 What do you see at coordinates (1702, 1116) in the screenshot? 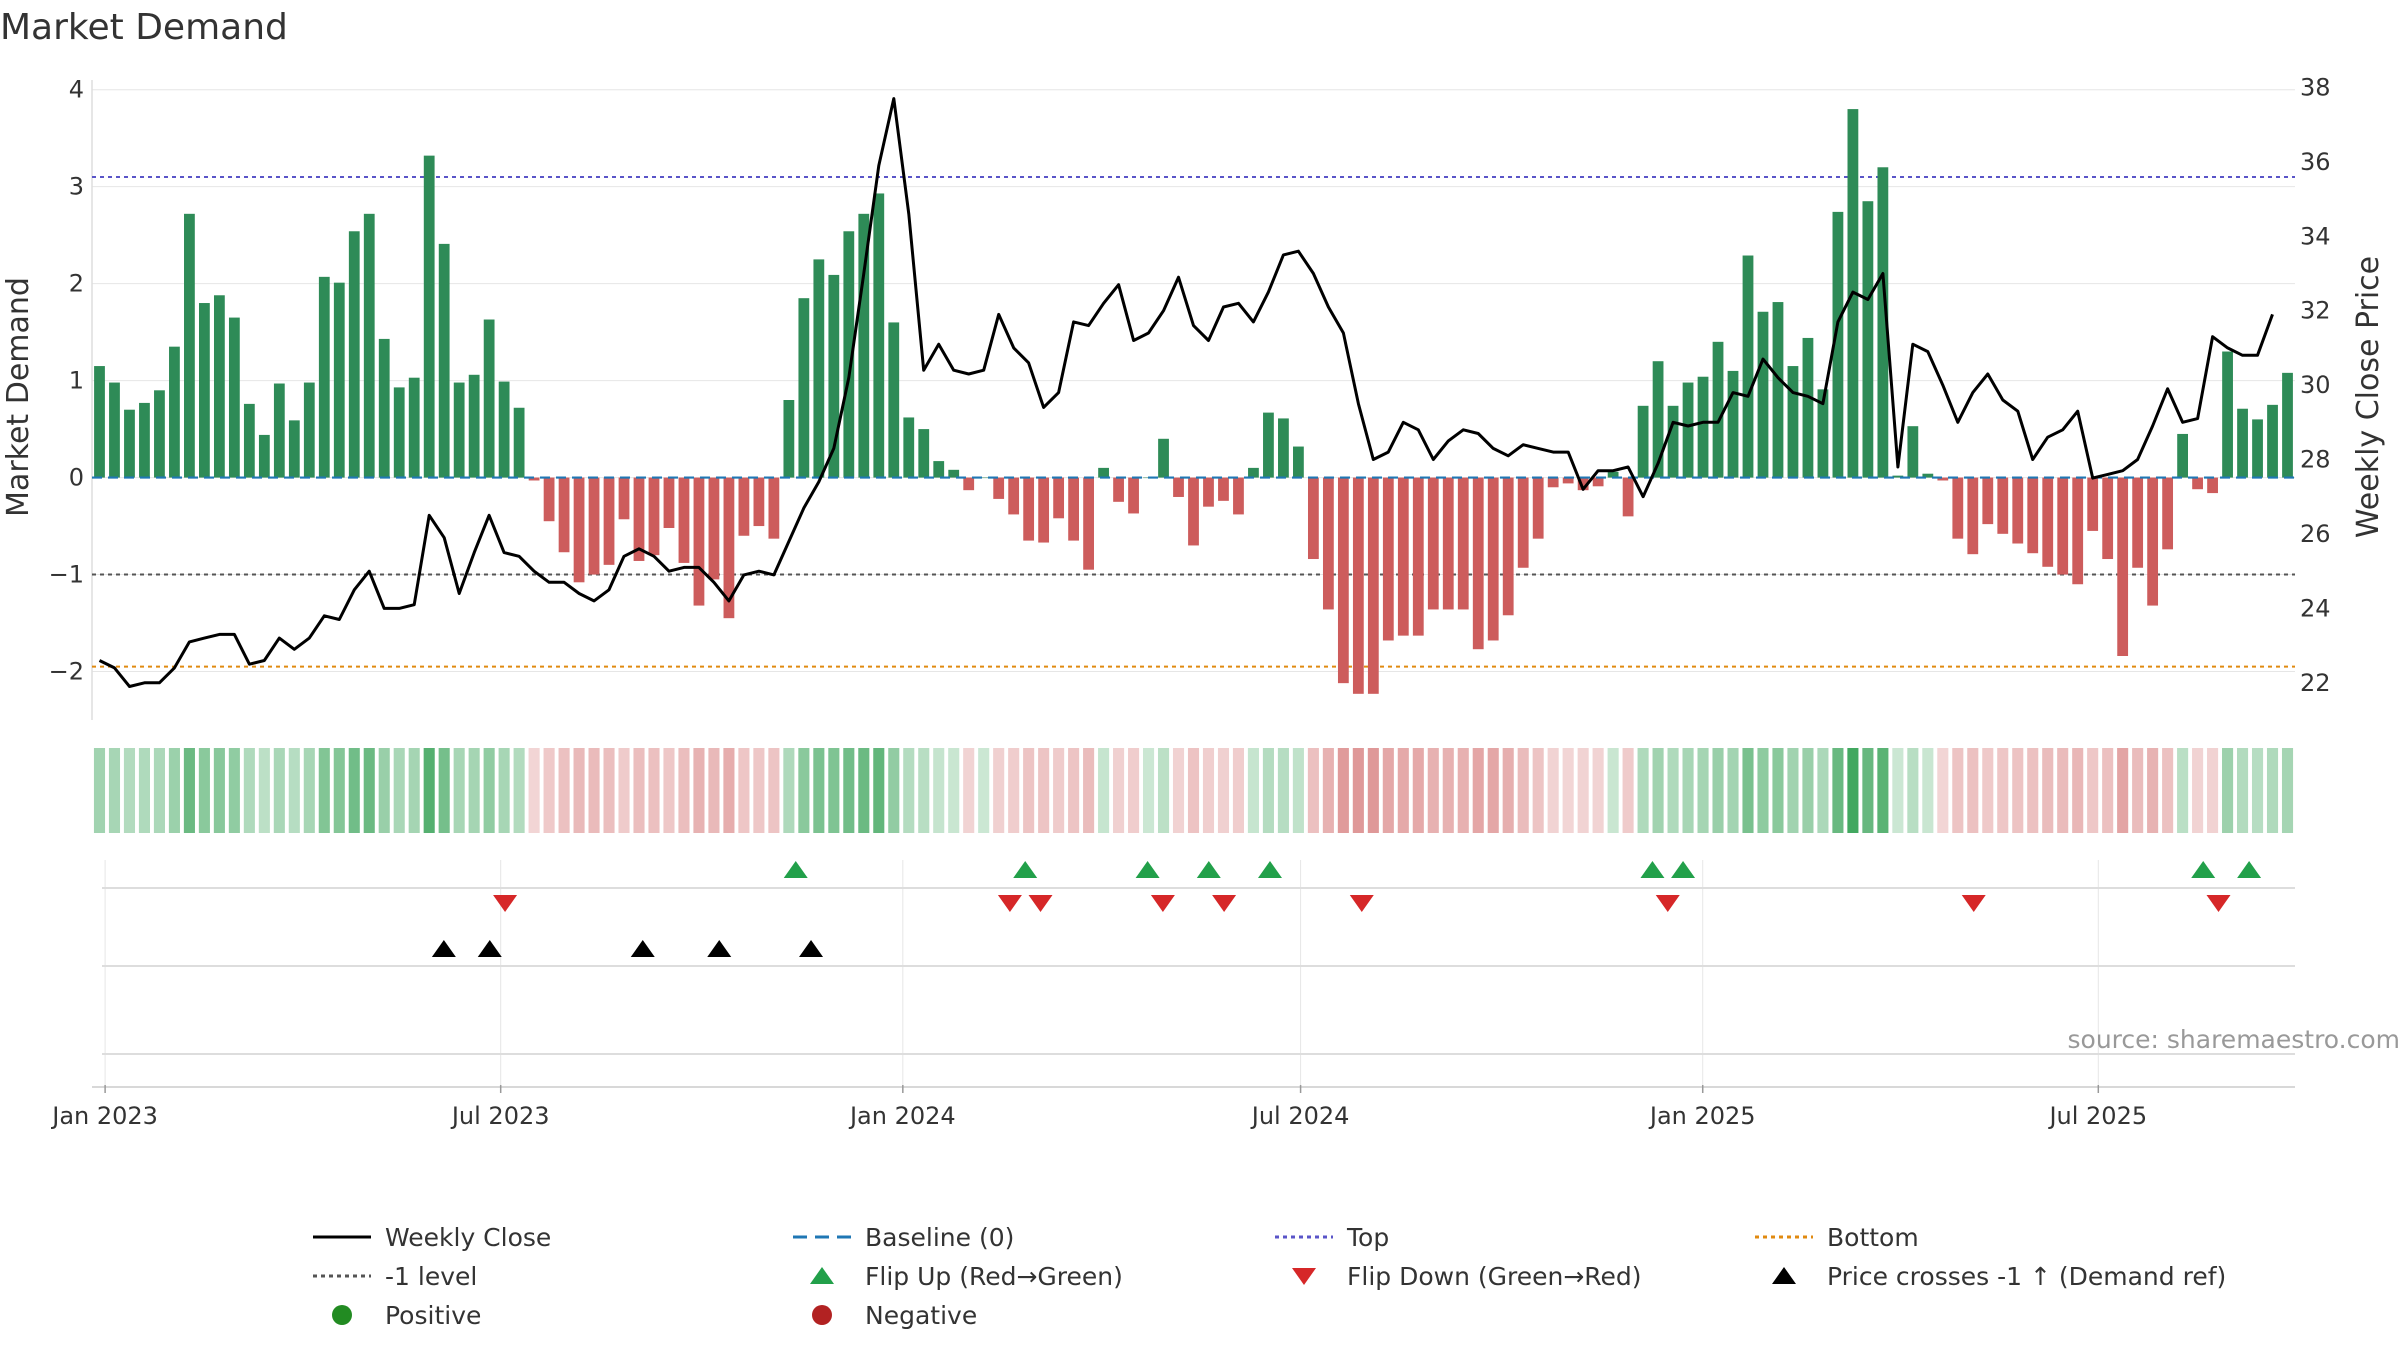
I see `x-tick-label: Jan 2025` at bounding box center [1702, 1116].